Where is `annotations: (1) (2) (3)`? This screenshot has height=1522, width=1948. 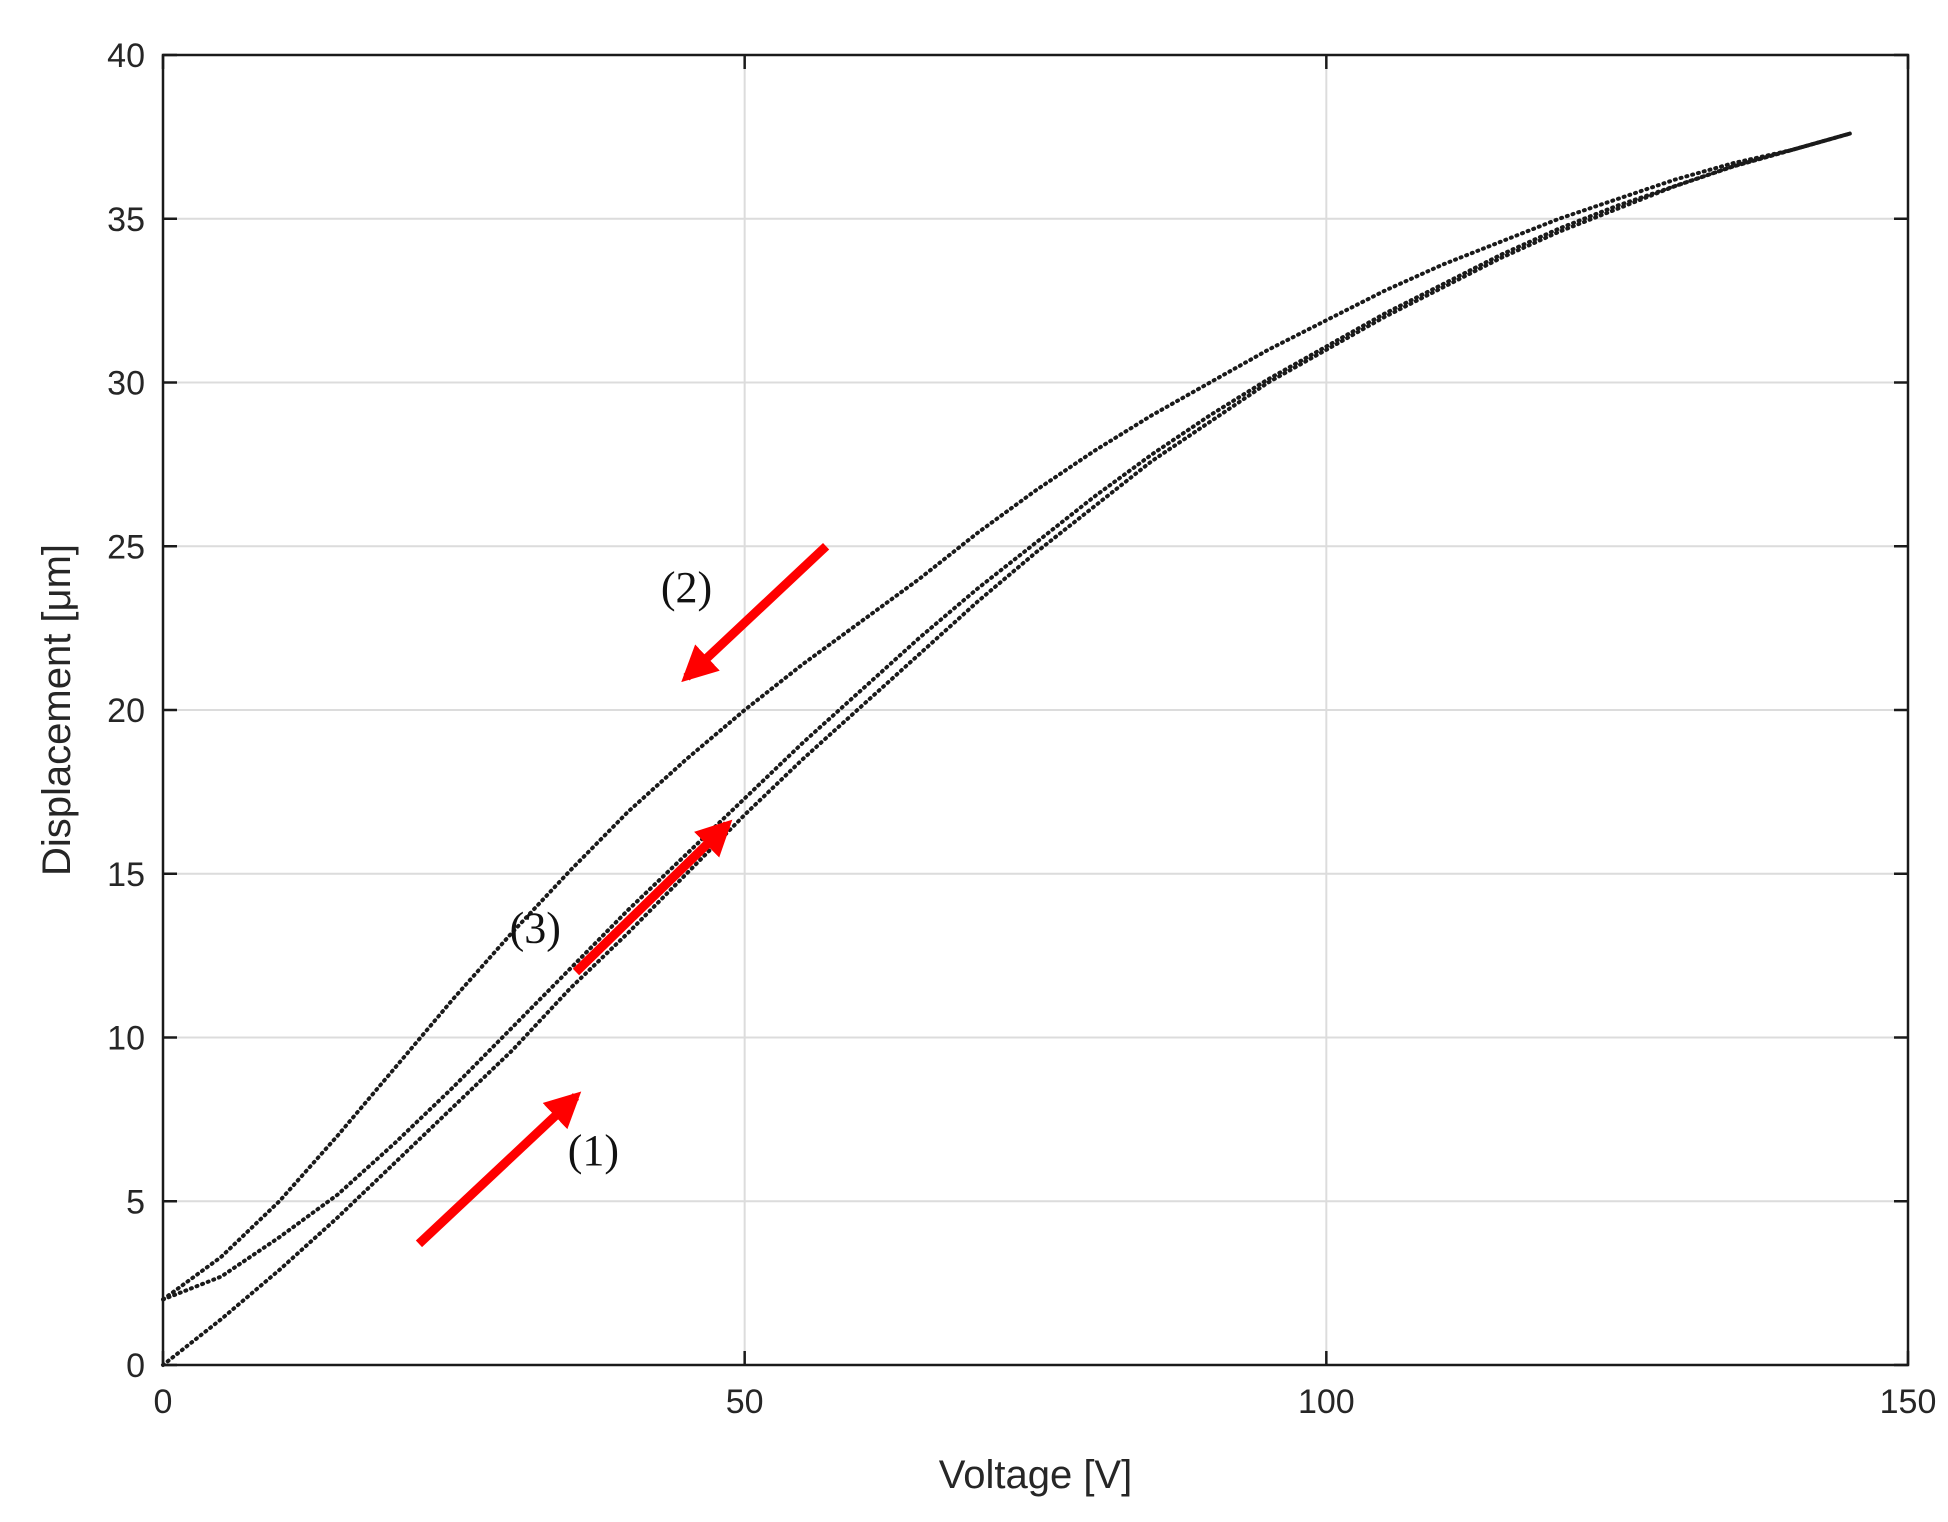
annotations: (1) (2) (3) is located at coordinates (622, 895).